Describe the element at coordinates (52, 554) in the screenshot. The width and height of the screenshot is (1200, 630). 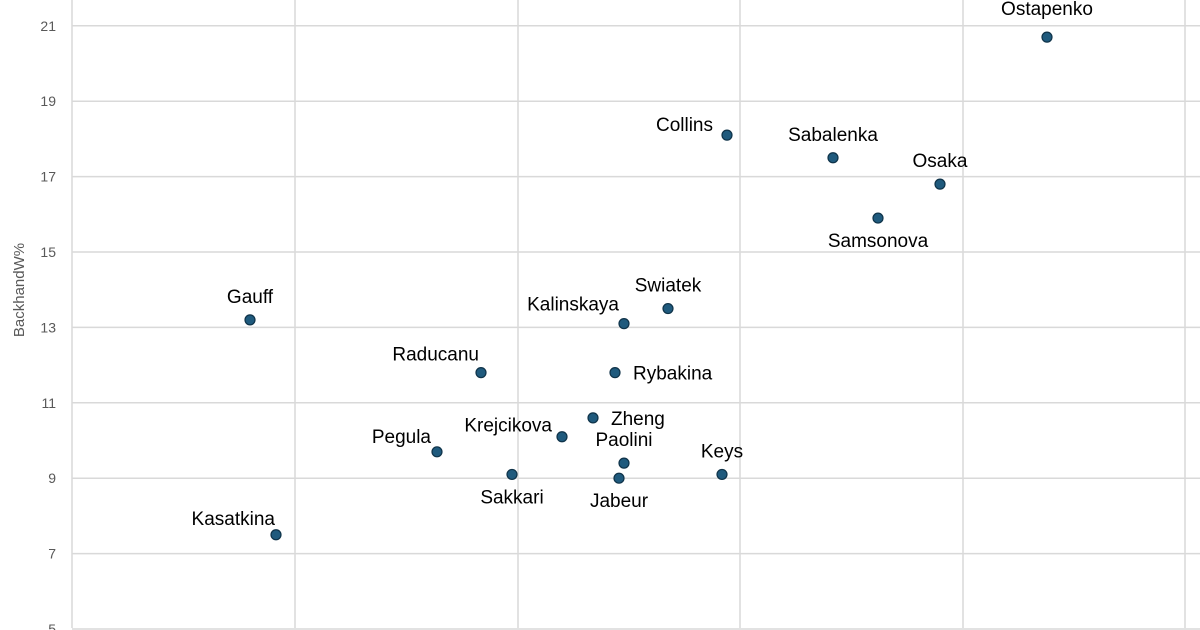
I see `y-tick-label: 7` at that location.